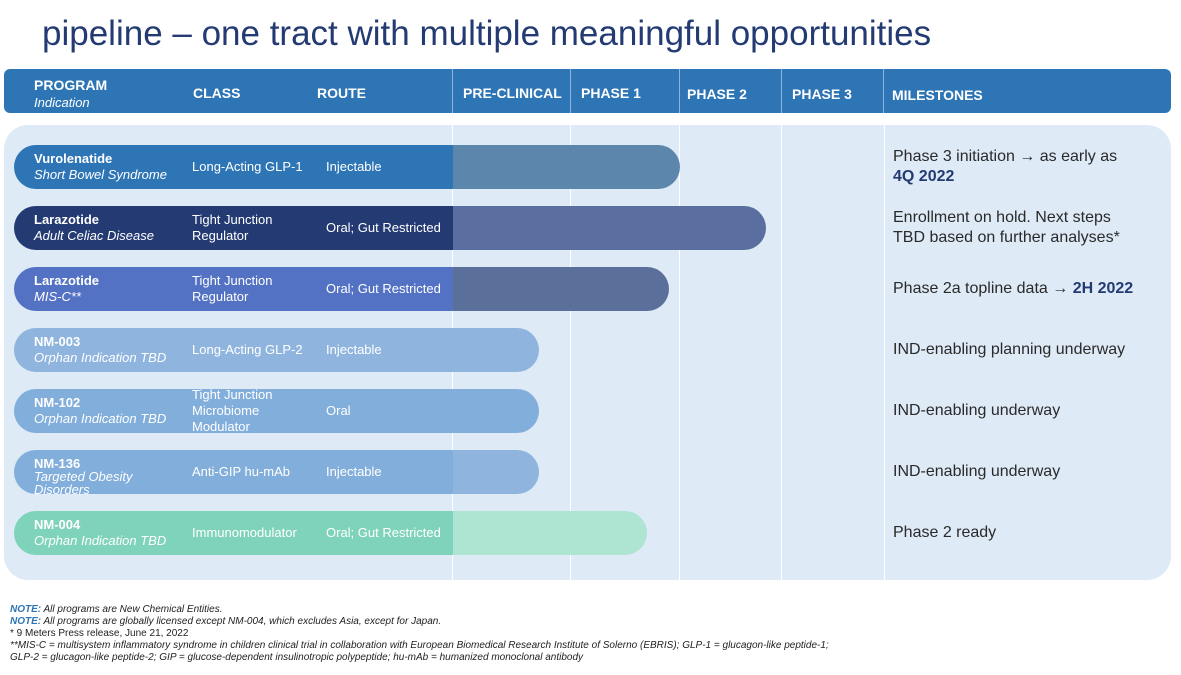  Describe the element at coordinates (241, 471) in the screenshot. I see `program-class: Anti-GIP hu-mAb` at that location.